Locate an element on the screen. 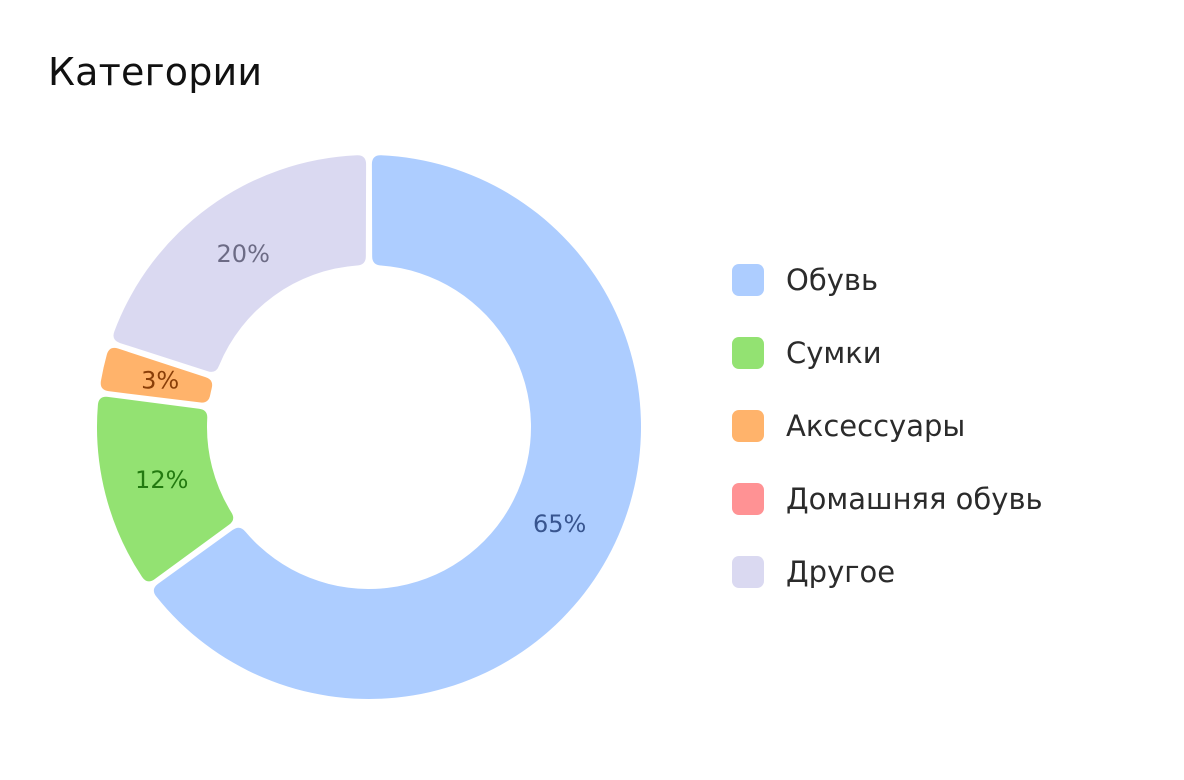 This screenshot has width=1184, height=780. slice-label-1: 65% is located at coordinates (559, 524).